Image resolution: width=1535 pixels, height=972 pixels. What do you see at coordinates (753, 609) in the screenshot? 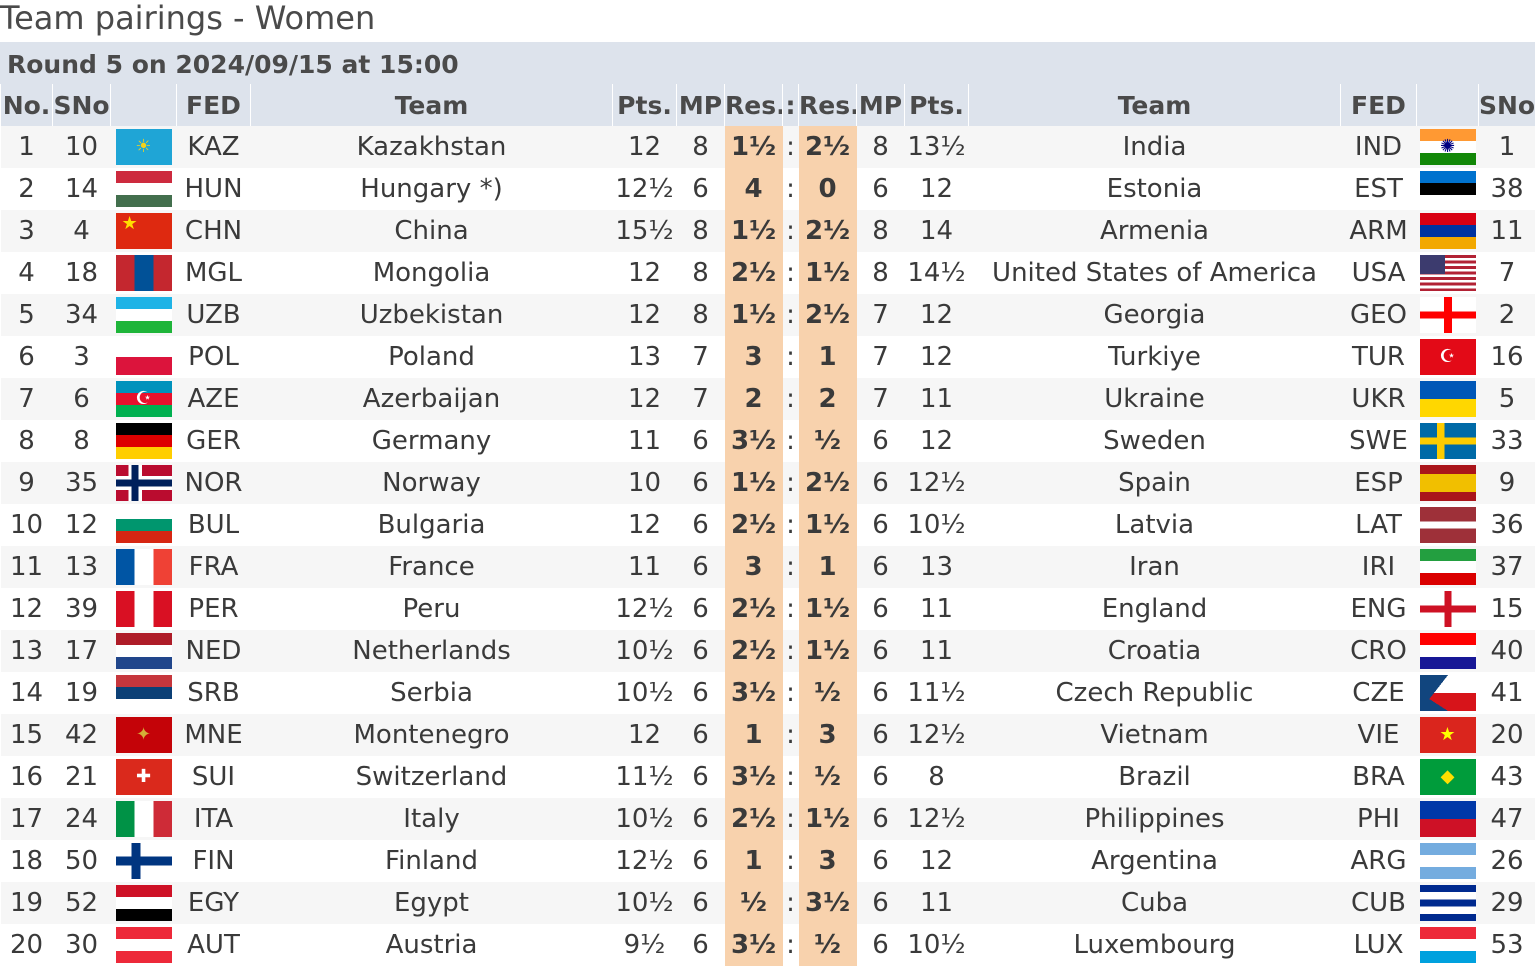
I see `result-left: 2½` at bounding box center [753, 609].